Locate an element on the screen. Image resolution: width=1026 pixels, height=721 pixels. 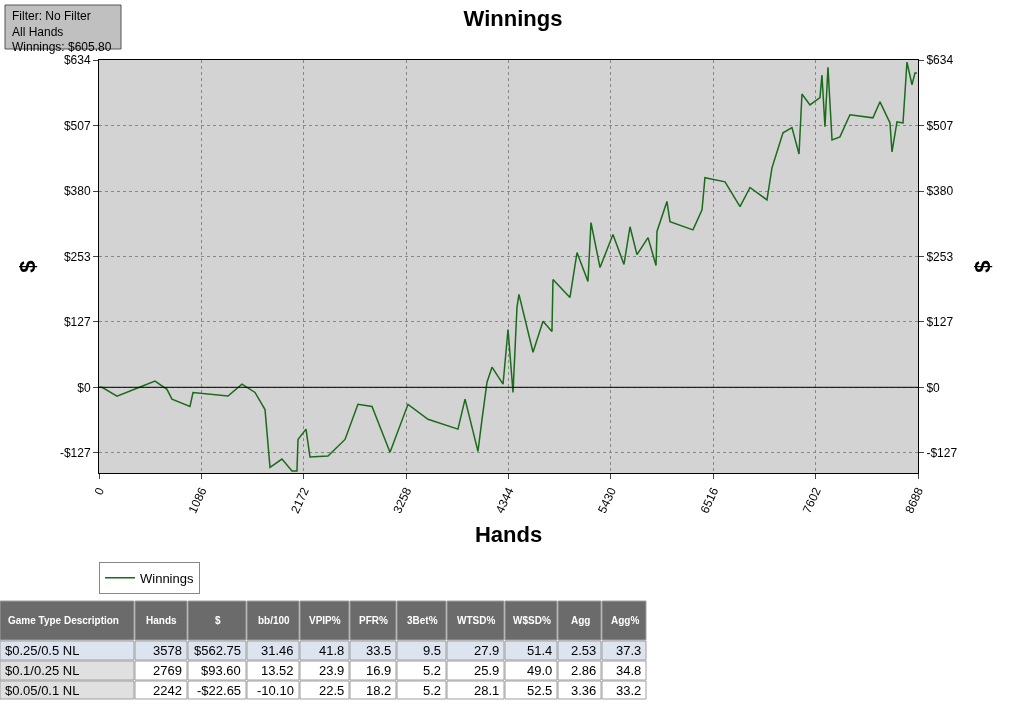
y2-tick-label: $253 is located at coordinates (940, 256).